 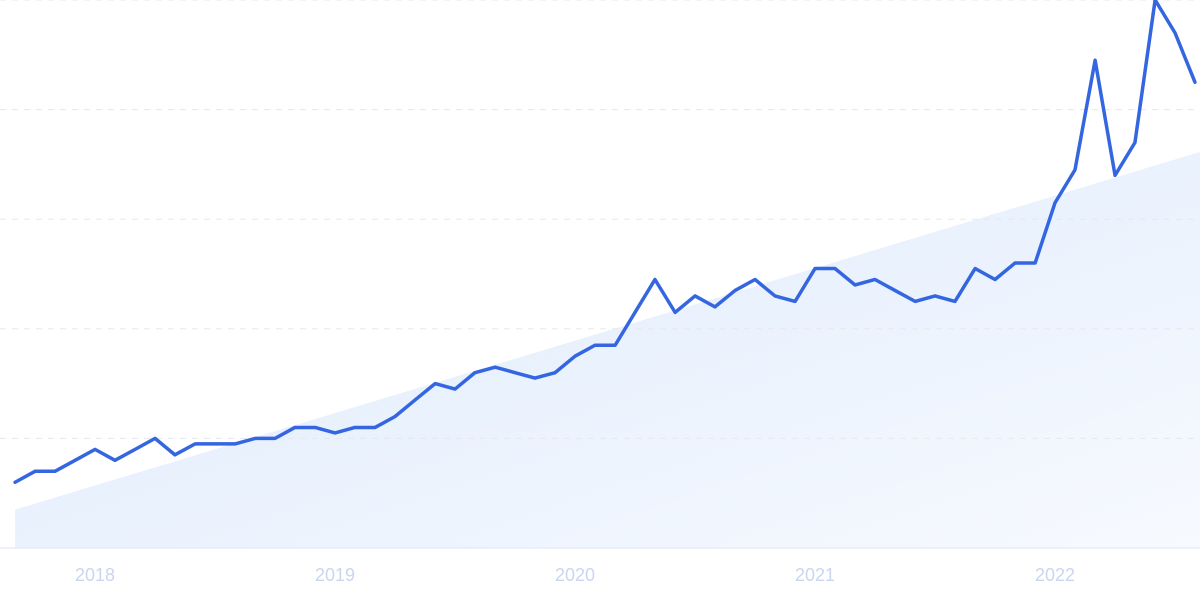 What do you see at coordinates (815, 575) in the screenshot?
I see `x-tick-label: 2021` at bounding box center [815, 575].